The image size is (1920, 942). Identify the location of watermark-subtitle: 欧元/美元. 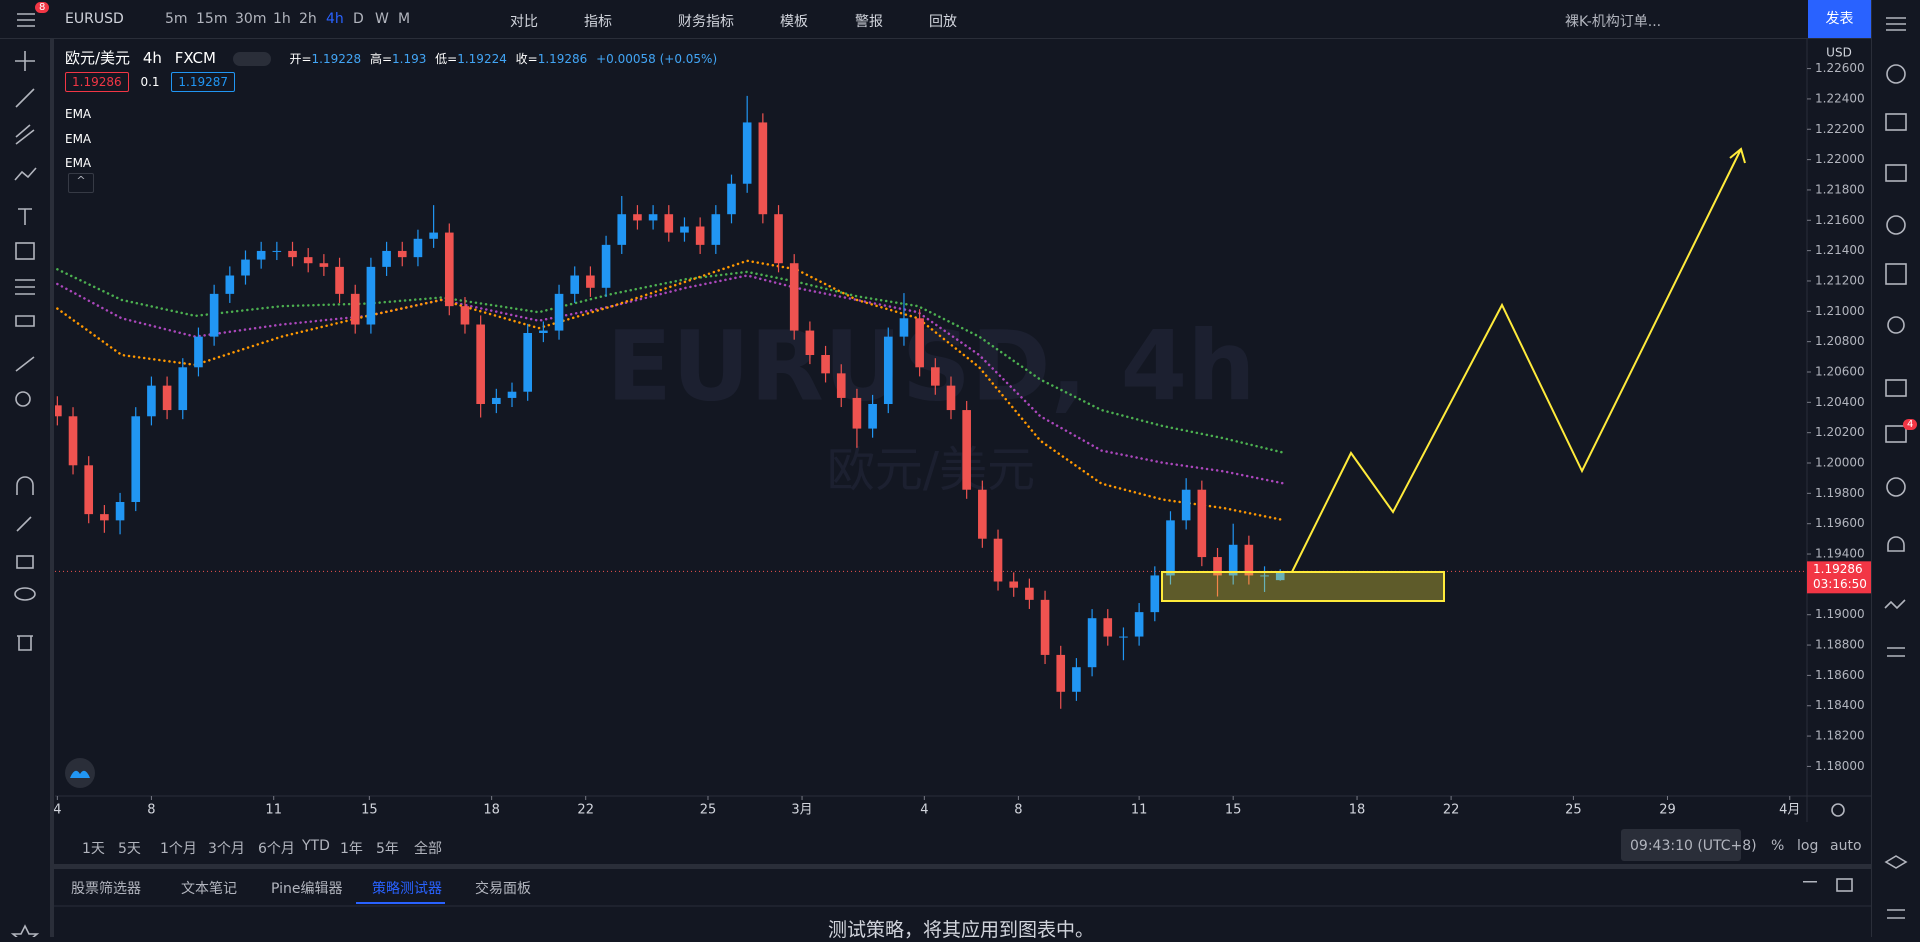
(931, 470).